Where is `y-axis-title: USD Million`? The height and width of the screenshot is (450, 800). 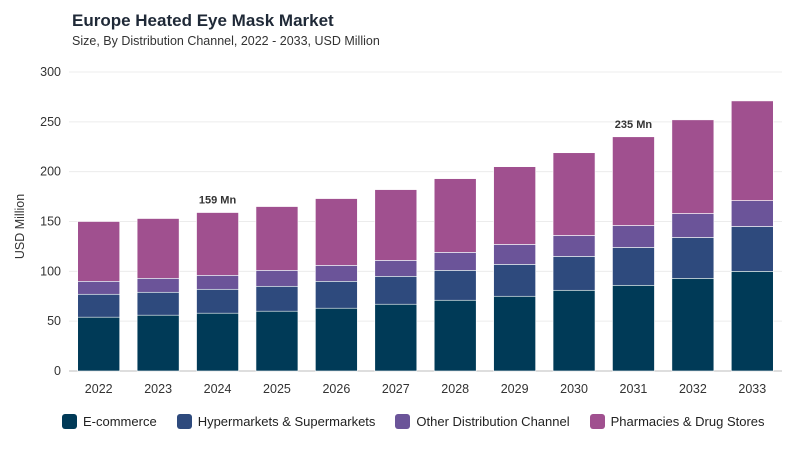
y-axis-title: USD Million is located at coordinates (20, 226).